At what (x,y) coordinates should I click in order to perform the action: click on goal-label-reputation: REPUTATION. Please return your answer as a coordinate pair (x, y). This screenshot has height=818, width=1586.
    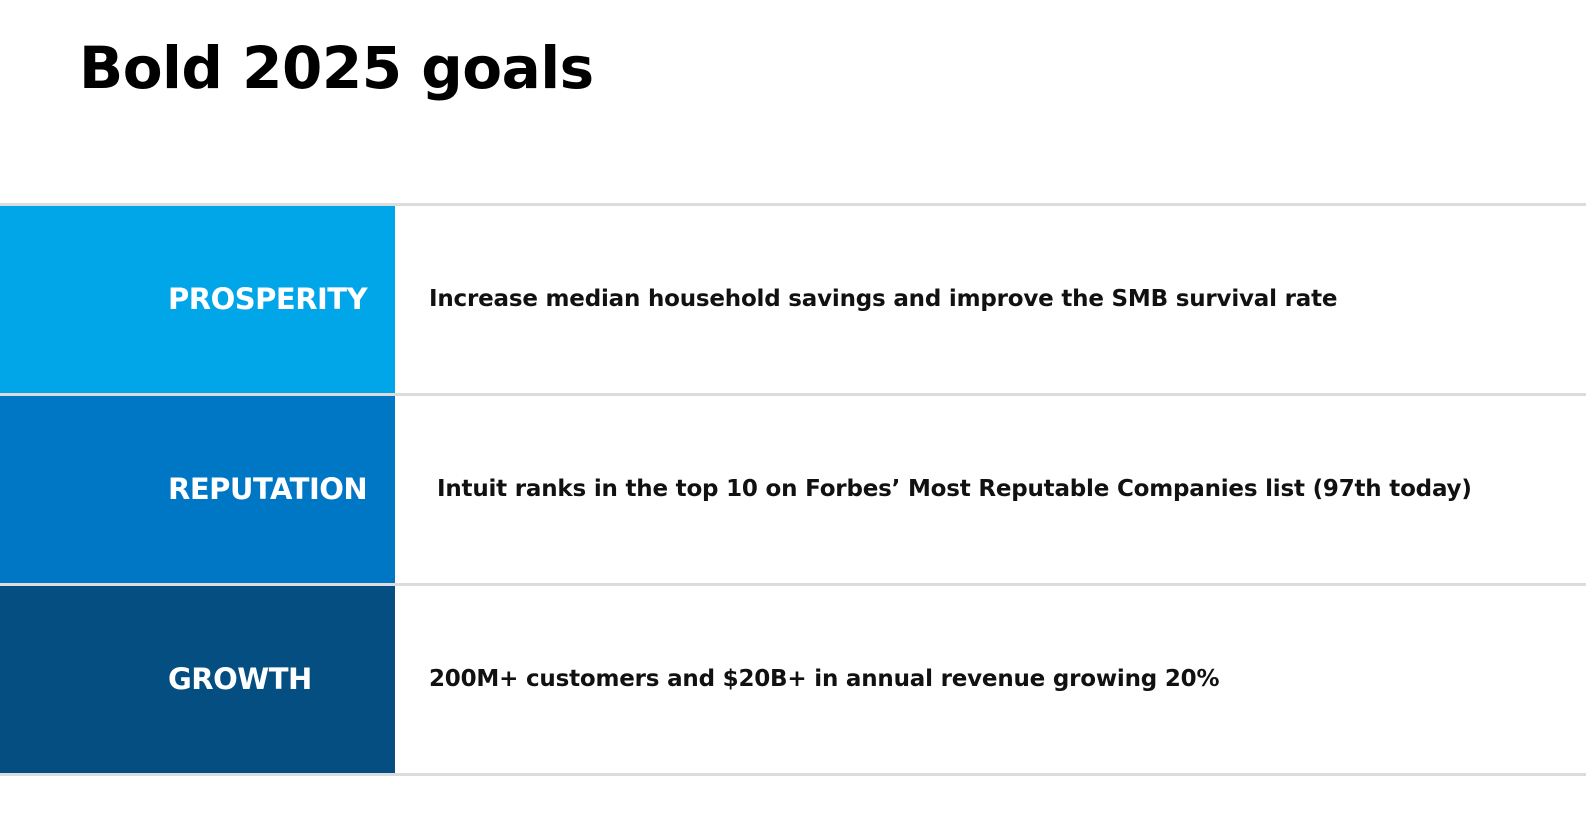
    Looking at the image, I should click on (268, 488).